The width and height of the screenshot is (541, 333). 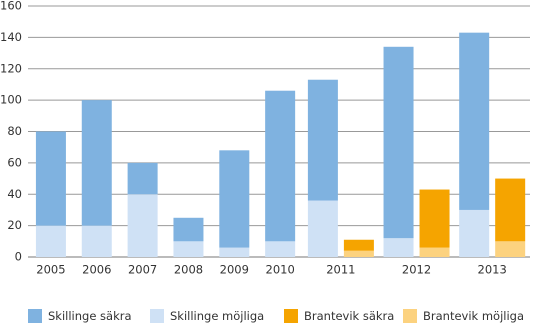 What do you see at coordinates (473, 316) in the screenshot?
I see `legend-label: Brantevik möjliga` at bounding box center [473, 316].